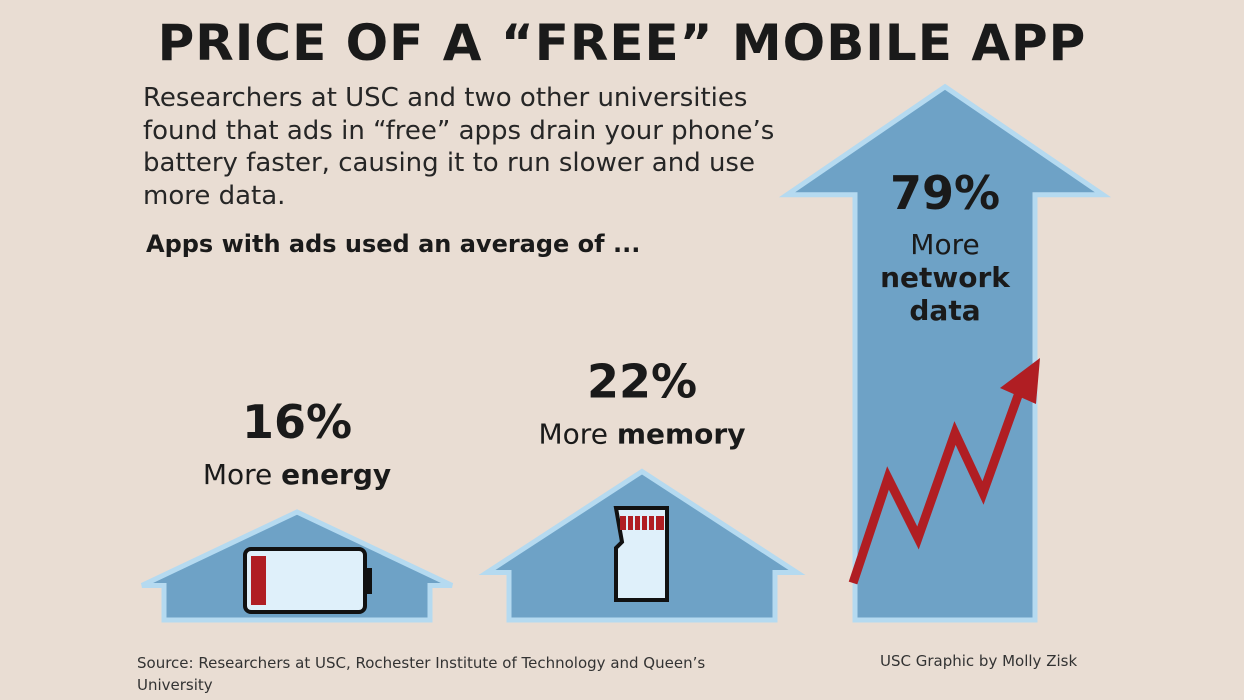 The height and width of the screenshot is (700, 1244). What do you see at coordinates (944, 471) in the screenshot?
I see `trend-icon` at bounding box center [944, 471].